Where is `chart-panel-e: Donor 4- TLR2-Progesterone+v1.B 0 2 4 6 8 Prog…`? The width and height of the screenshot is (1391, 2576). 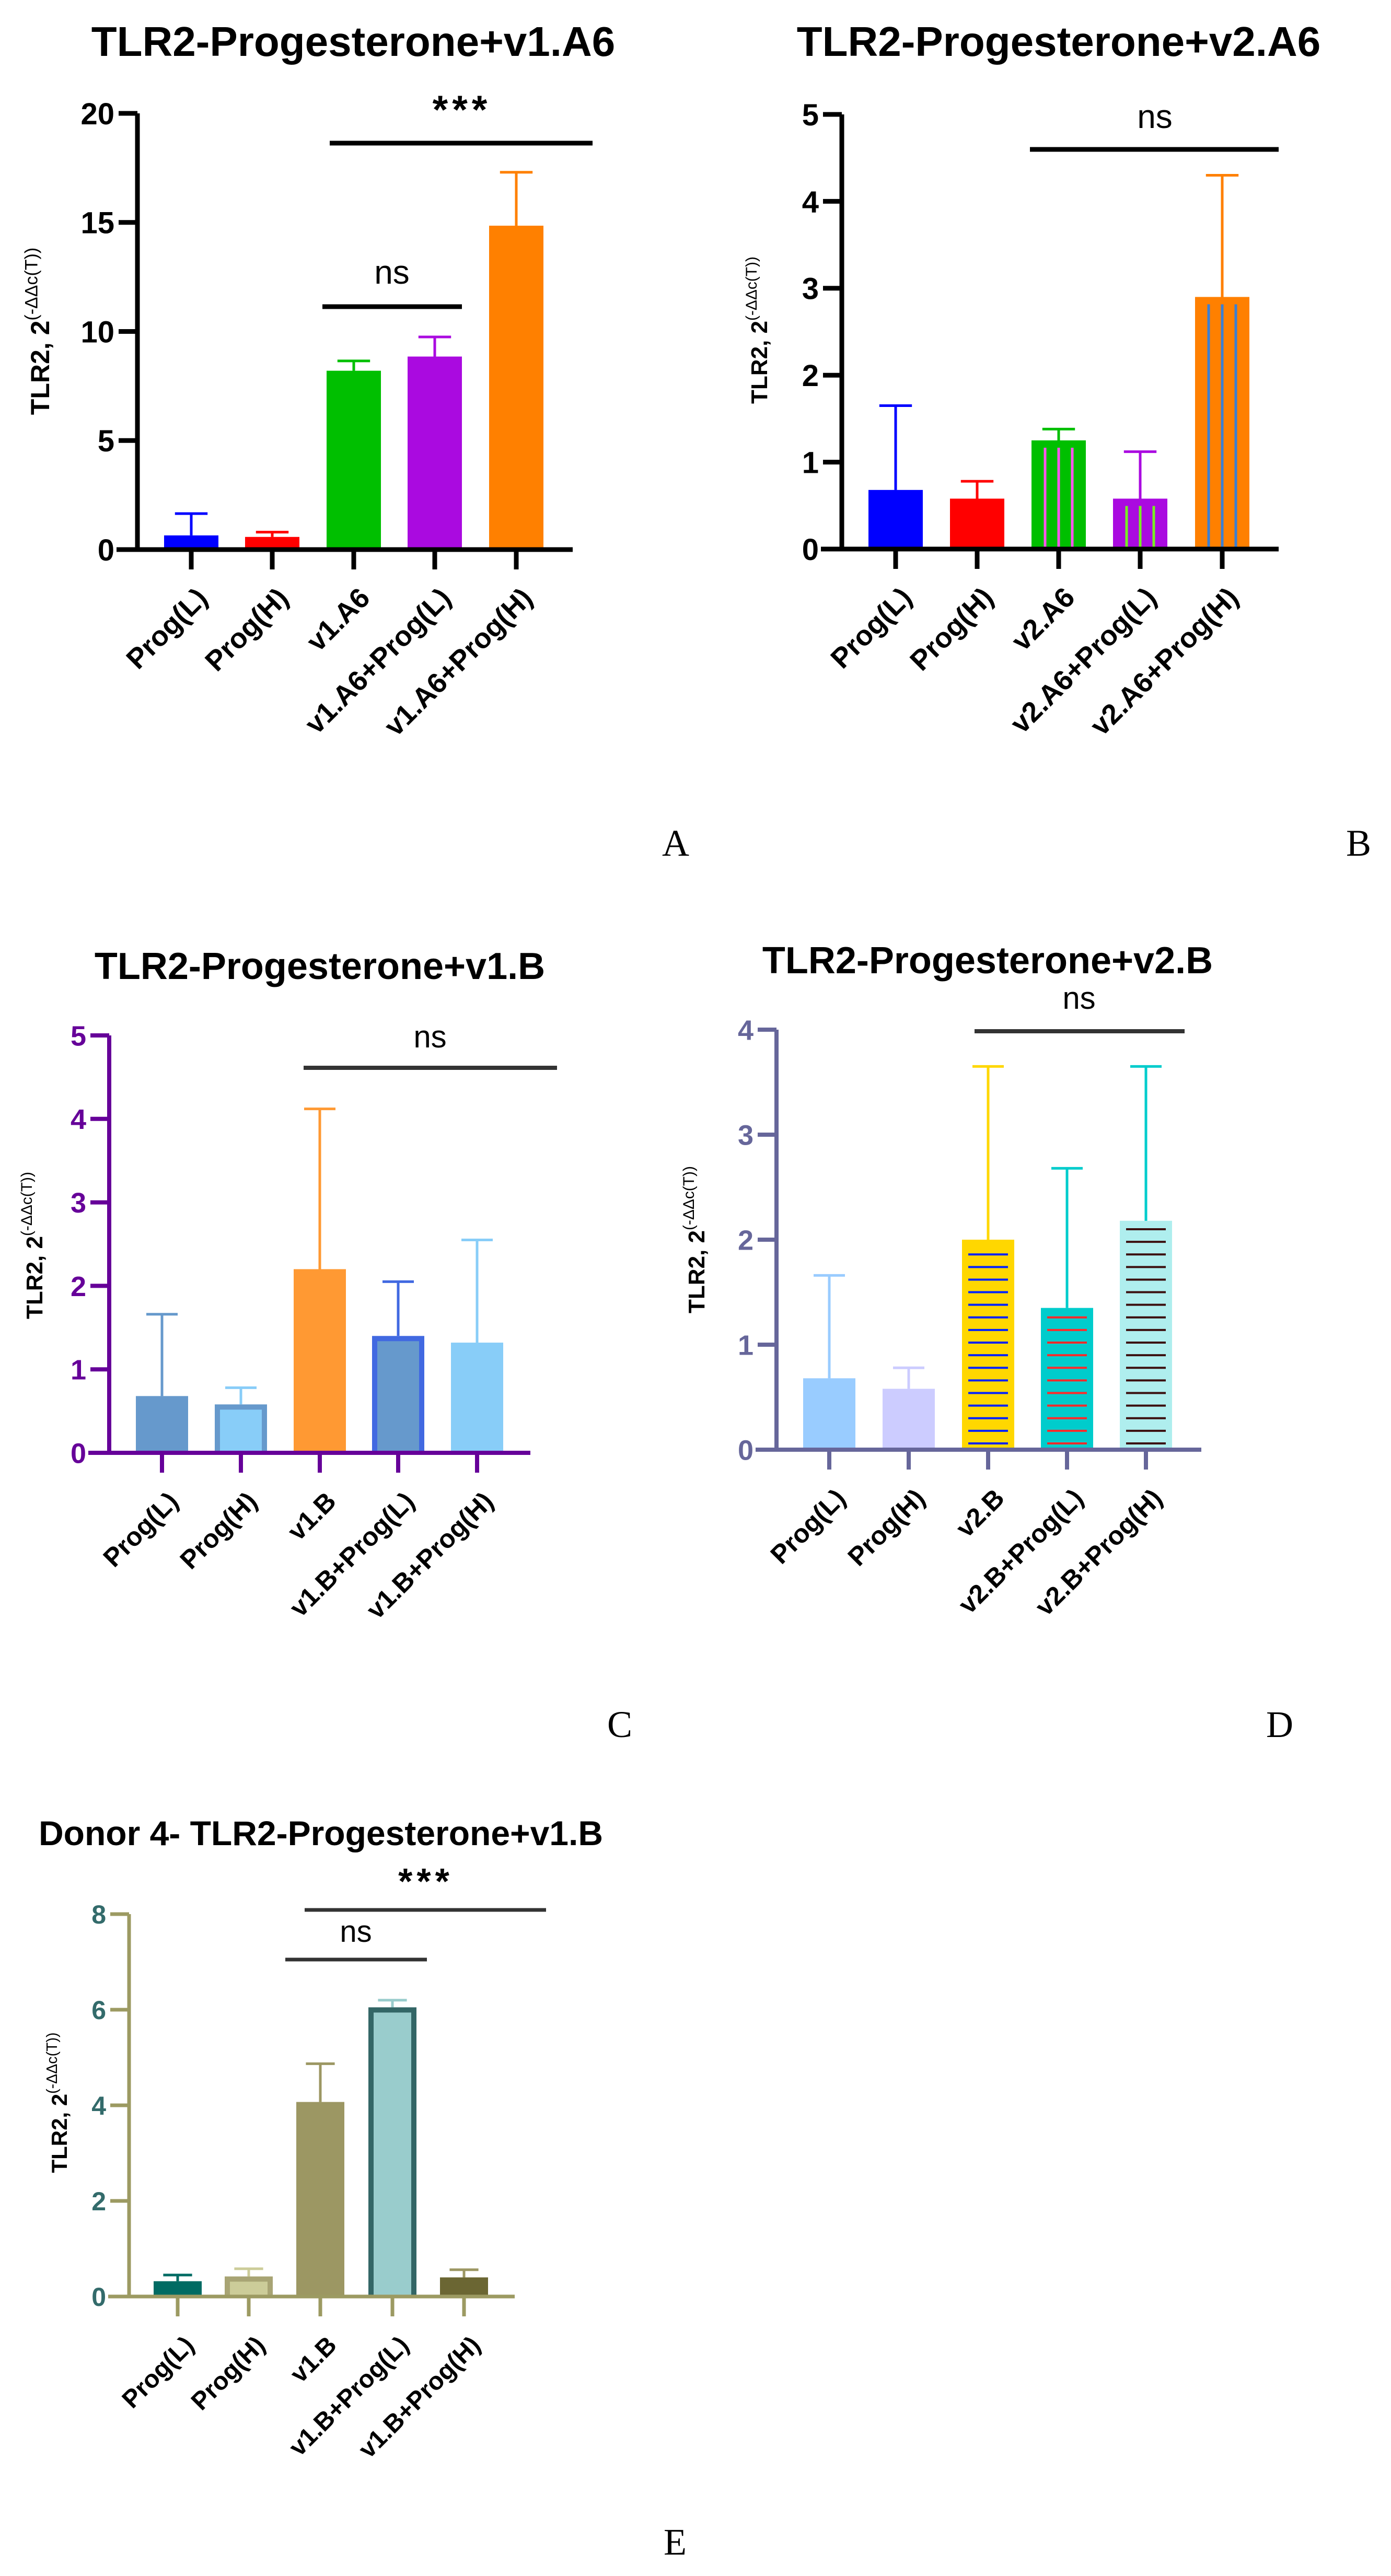
chart-panel-e: Donor 4- TLR2-Progesterone+v1.B 0 2 4 6 8 Prog… is located at coordinates (363, 2188).